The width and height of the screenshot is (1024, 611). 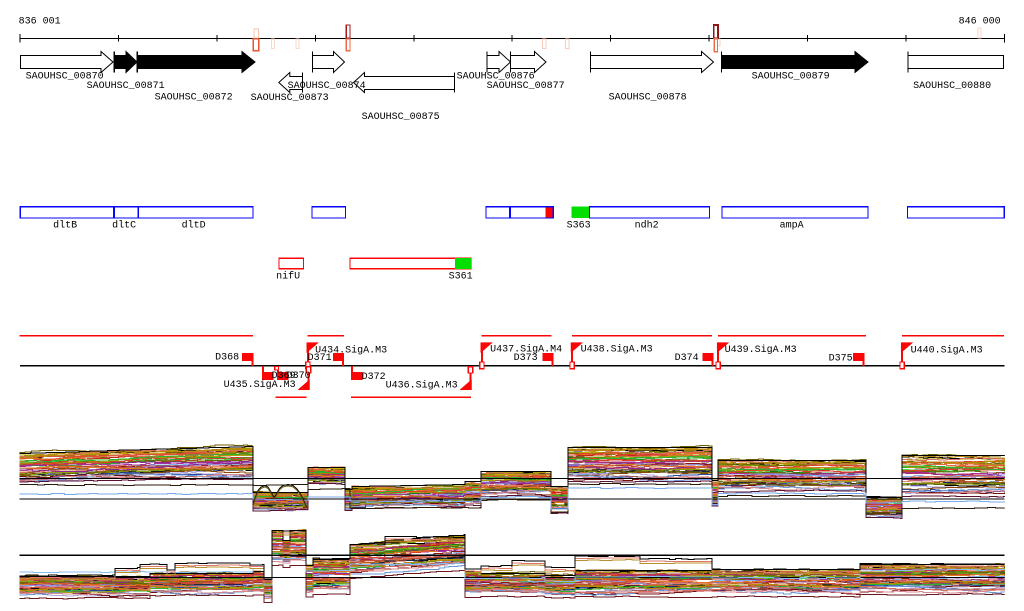 What do you see at coordinates (194, 98) in the screenshot?
I see `svg-text: SAOUHSC_00872` at bounding box center [194, 98].